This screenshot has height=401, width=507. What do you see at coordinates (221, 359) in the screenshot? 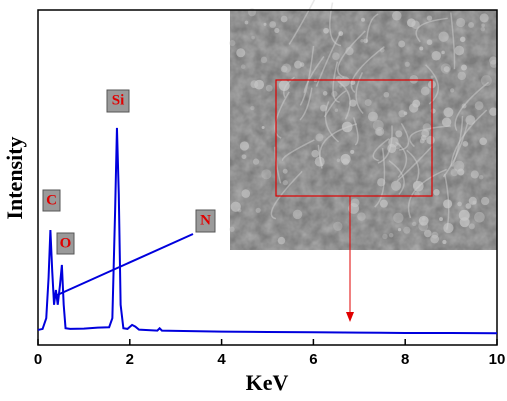
I see `x-tick-label: 4` at bounding box center [221, 359].